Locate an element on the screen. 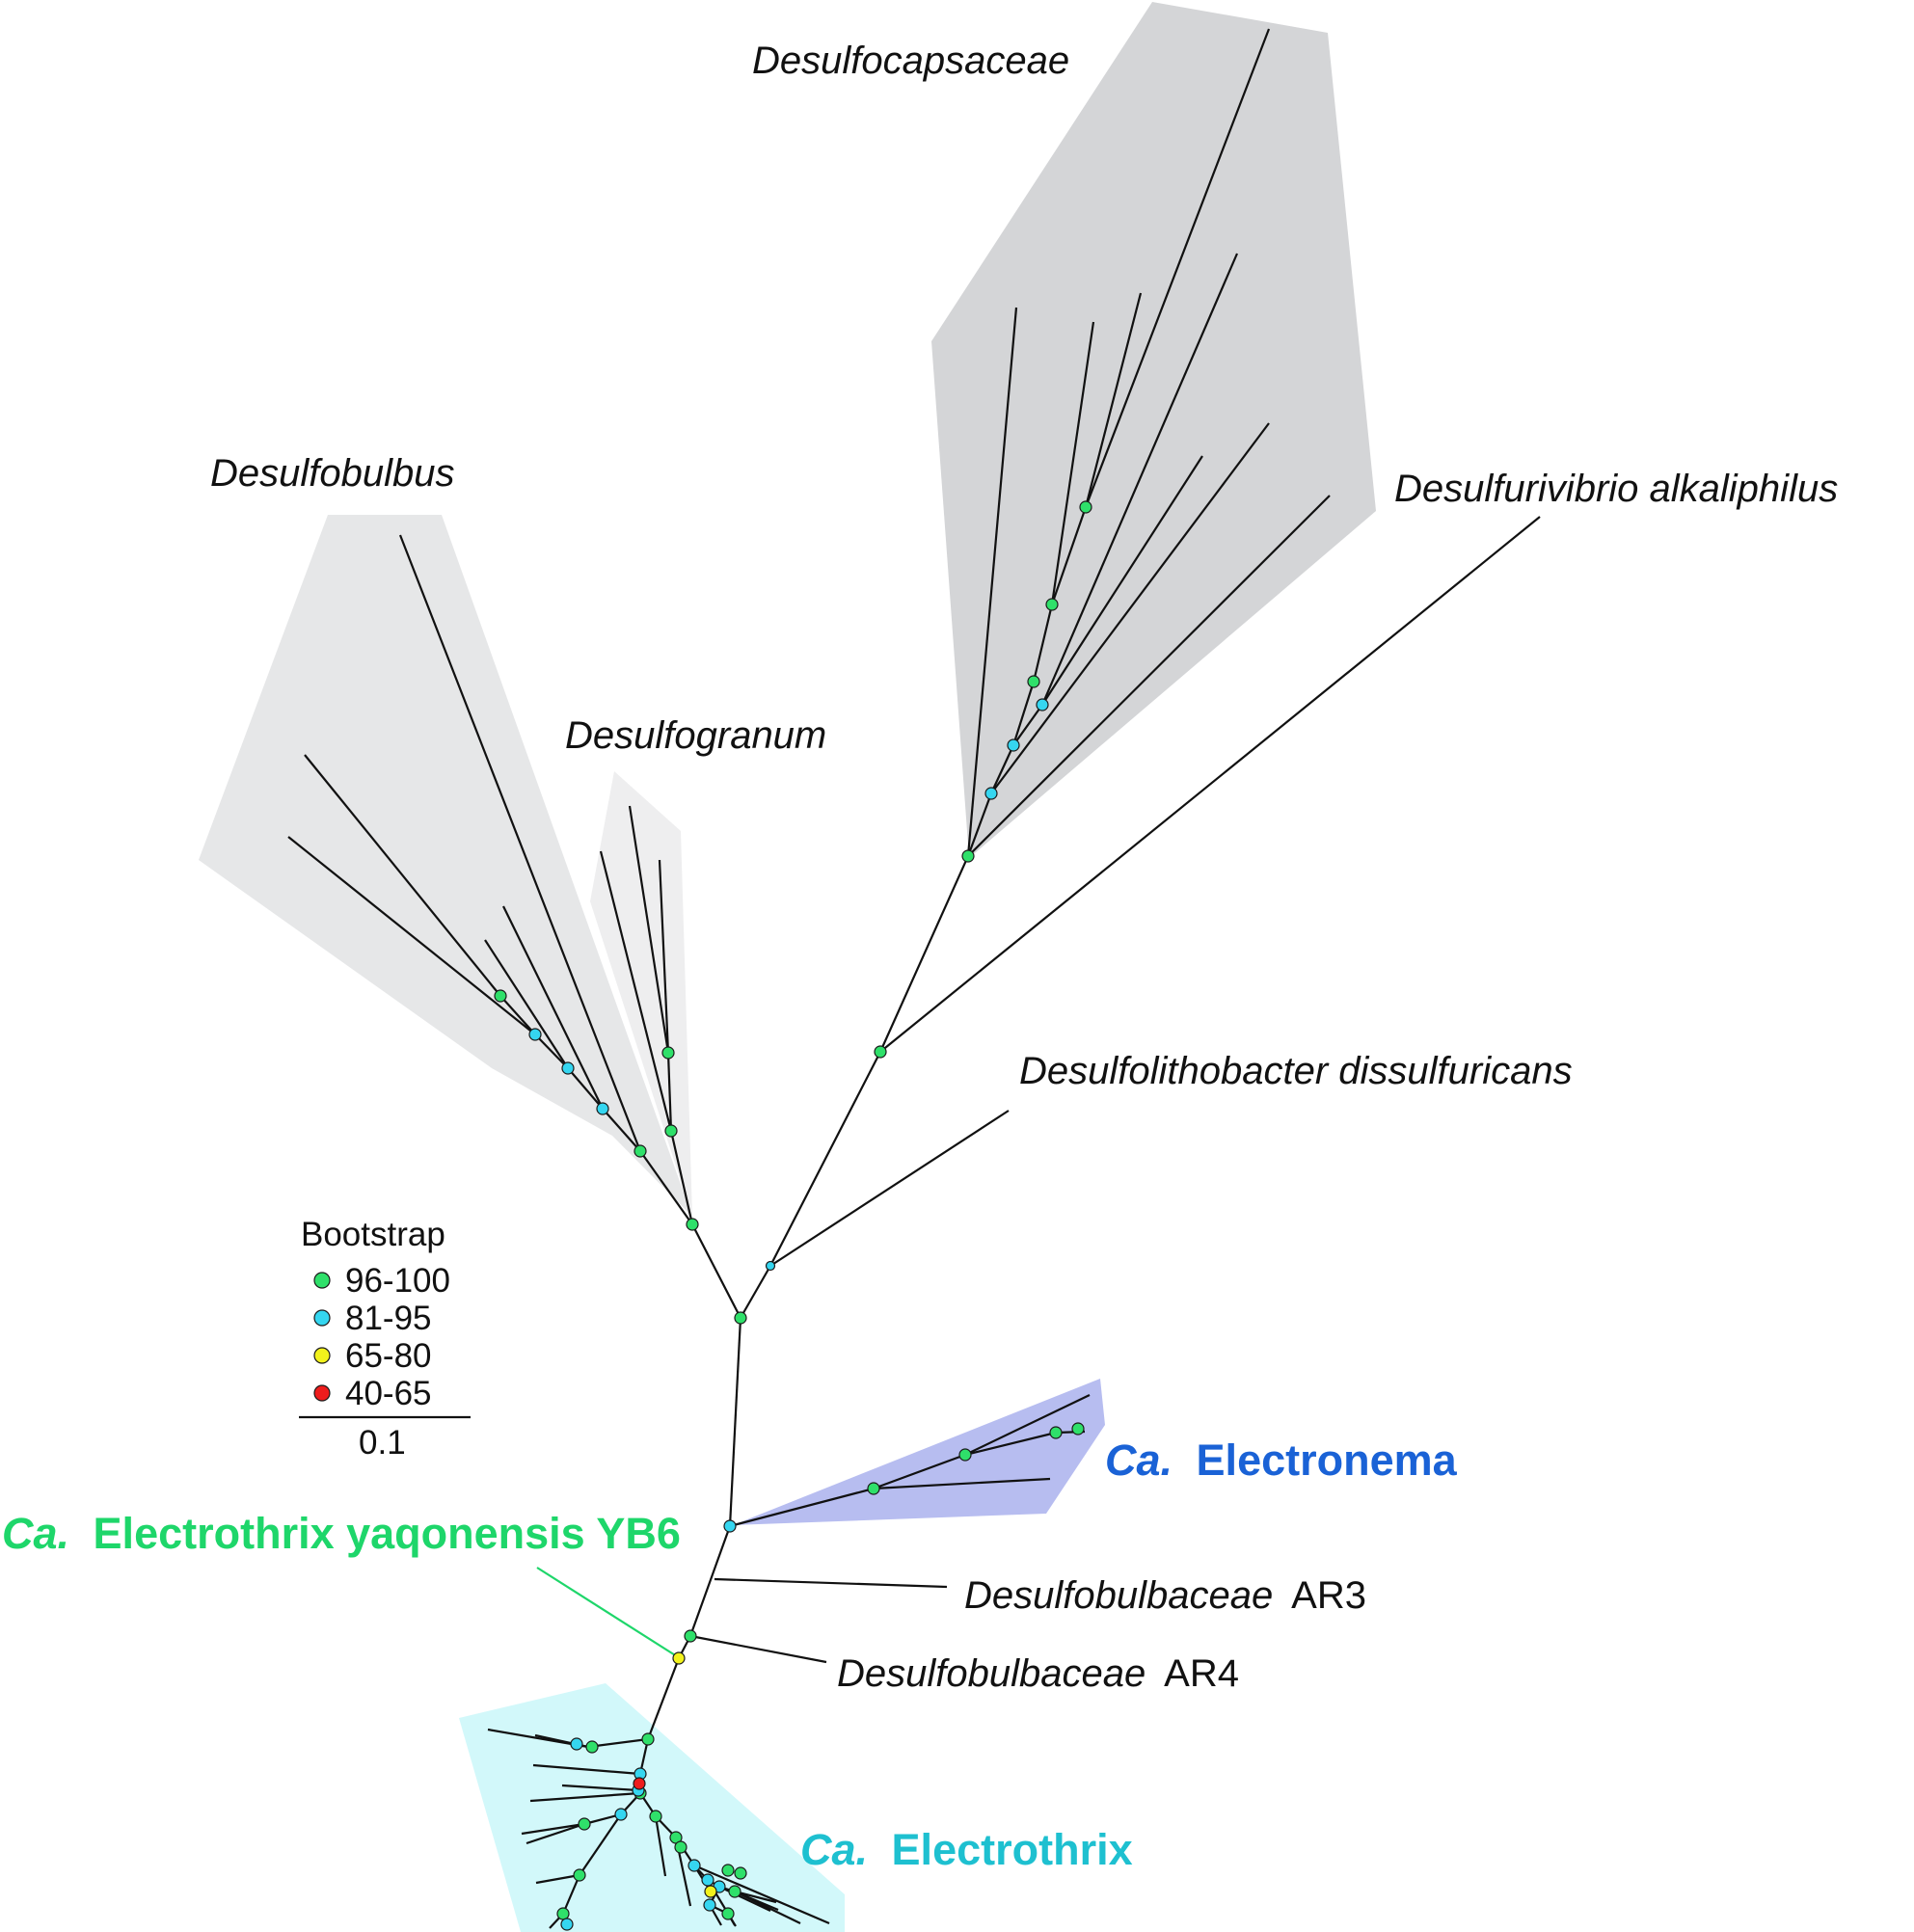  label-electrothrix-yaqonensis-yb6: Ca. Electrothrix yaqonensis YB6 is located at coordinates (341, 1534).